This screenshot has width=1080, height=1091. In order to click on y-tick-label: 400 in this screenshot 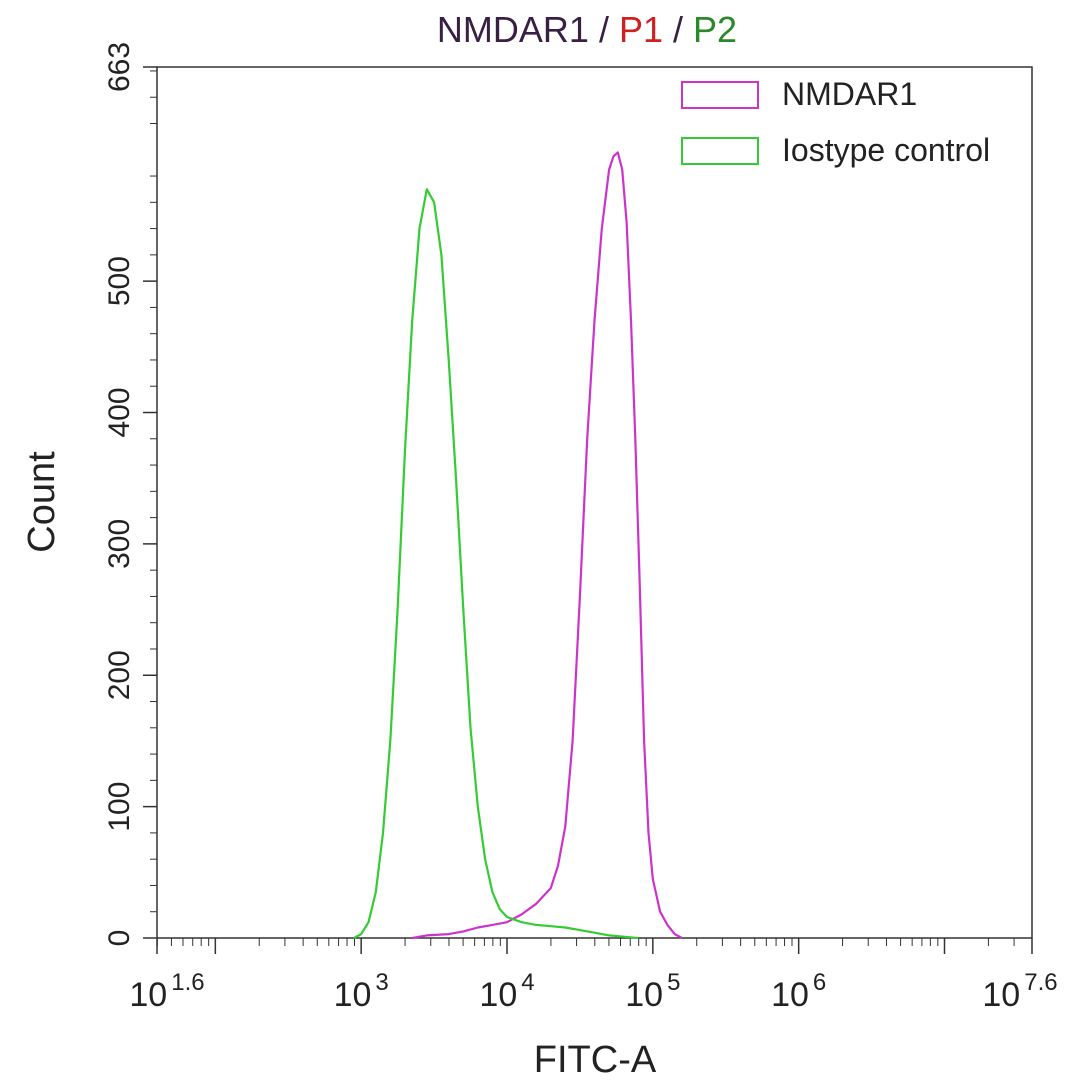, I will do `click(119, 412)`.